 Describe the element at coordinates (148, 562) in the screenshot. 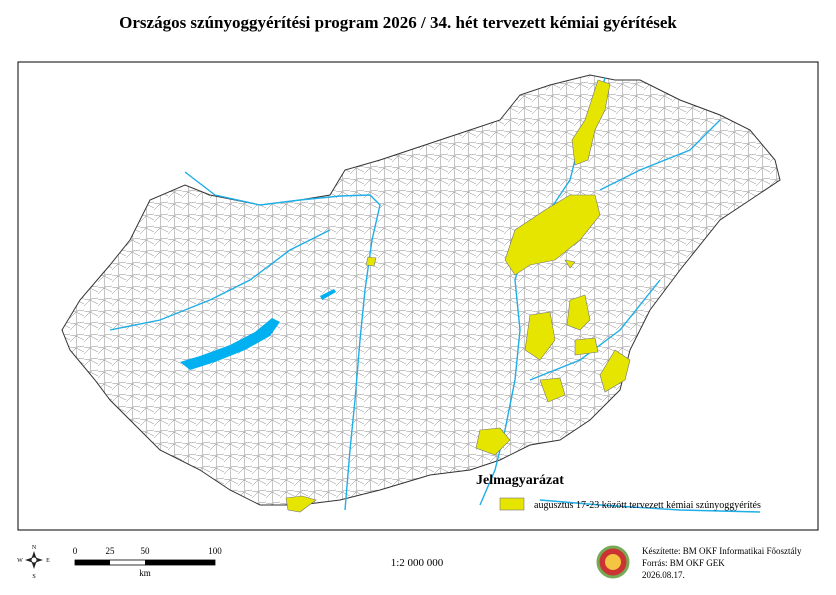

I see `scale-bar: 0 25 50 100 km` at that location.